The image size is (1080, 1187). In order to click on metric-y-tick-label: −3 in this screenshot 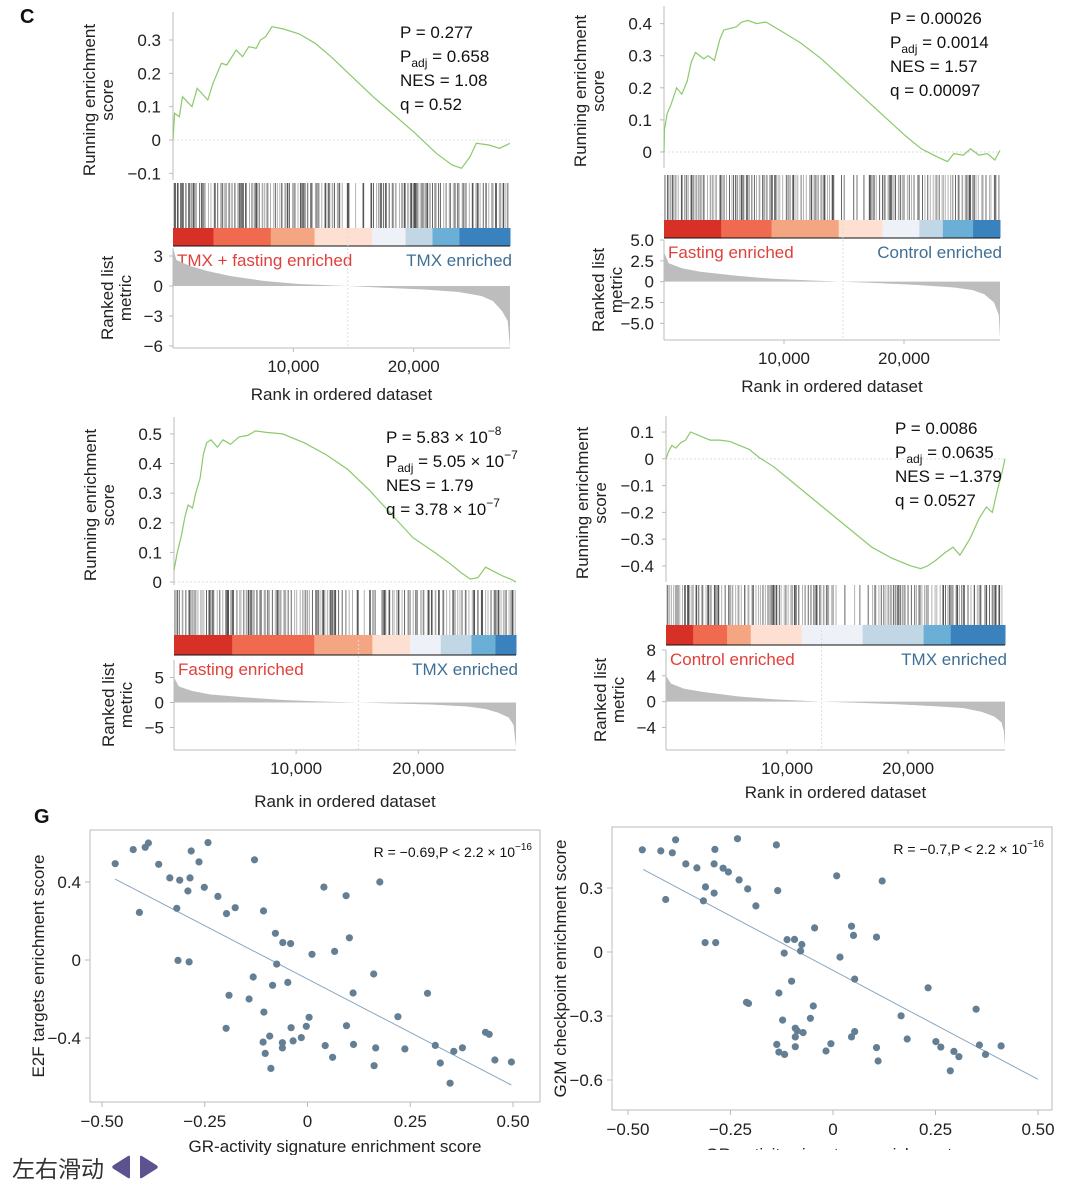, I will do `click(153, 316)`.